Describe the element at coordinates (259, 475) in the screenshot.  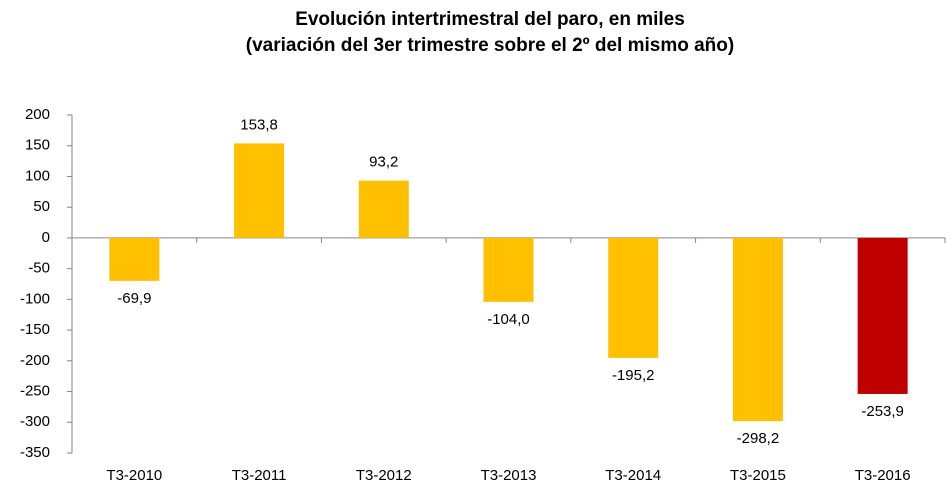
I see `x-tick-label: T3-2011` at that location.